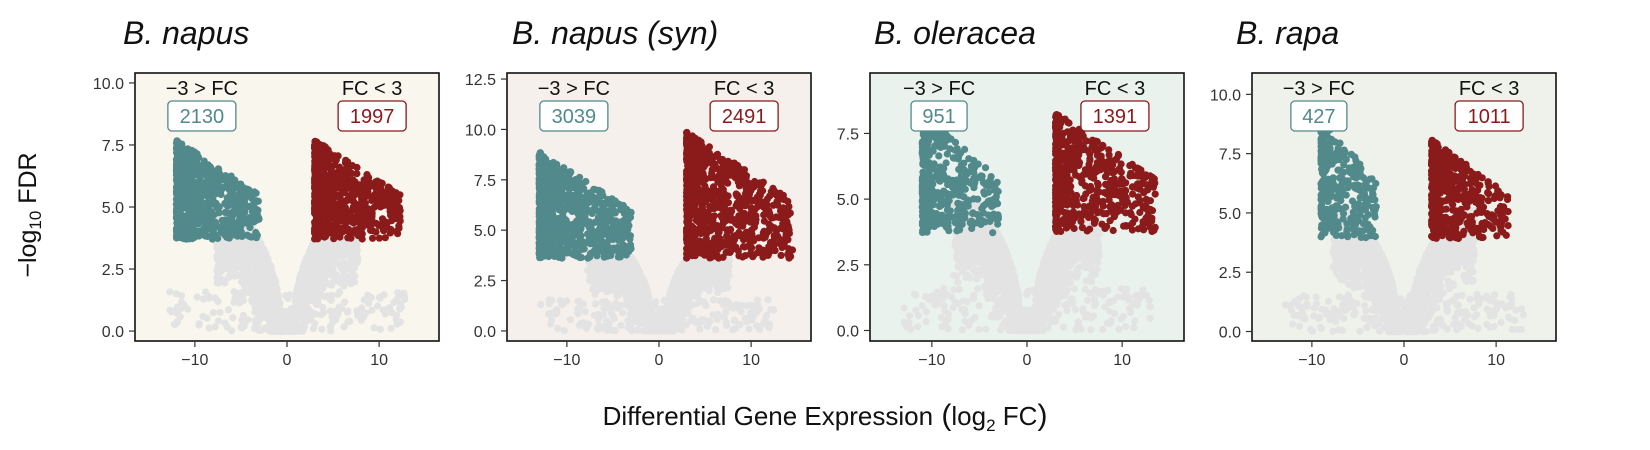 This screenshot has width=1650, height=450. Describe the element at coordinates (202, 89) in the screenshot. I see `down-threshold-label: −3 > FC` at that location.